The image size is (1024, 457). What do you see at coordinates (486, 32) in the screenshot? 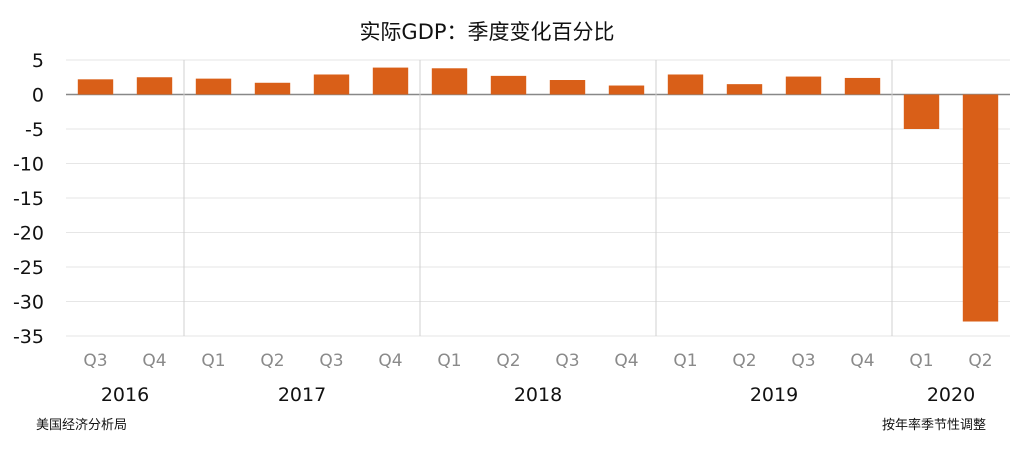
I see `chart-title: 实际GDP：季度变化百分比` at bounding box center [486, 32].